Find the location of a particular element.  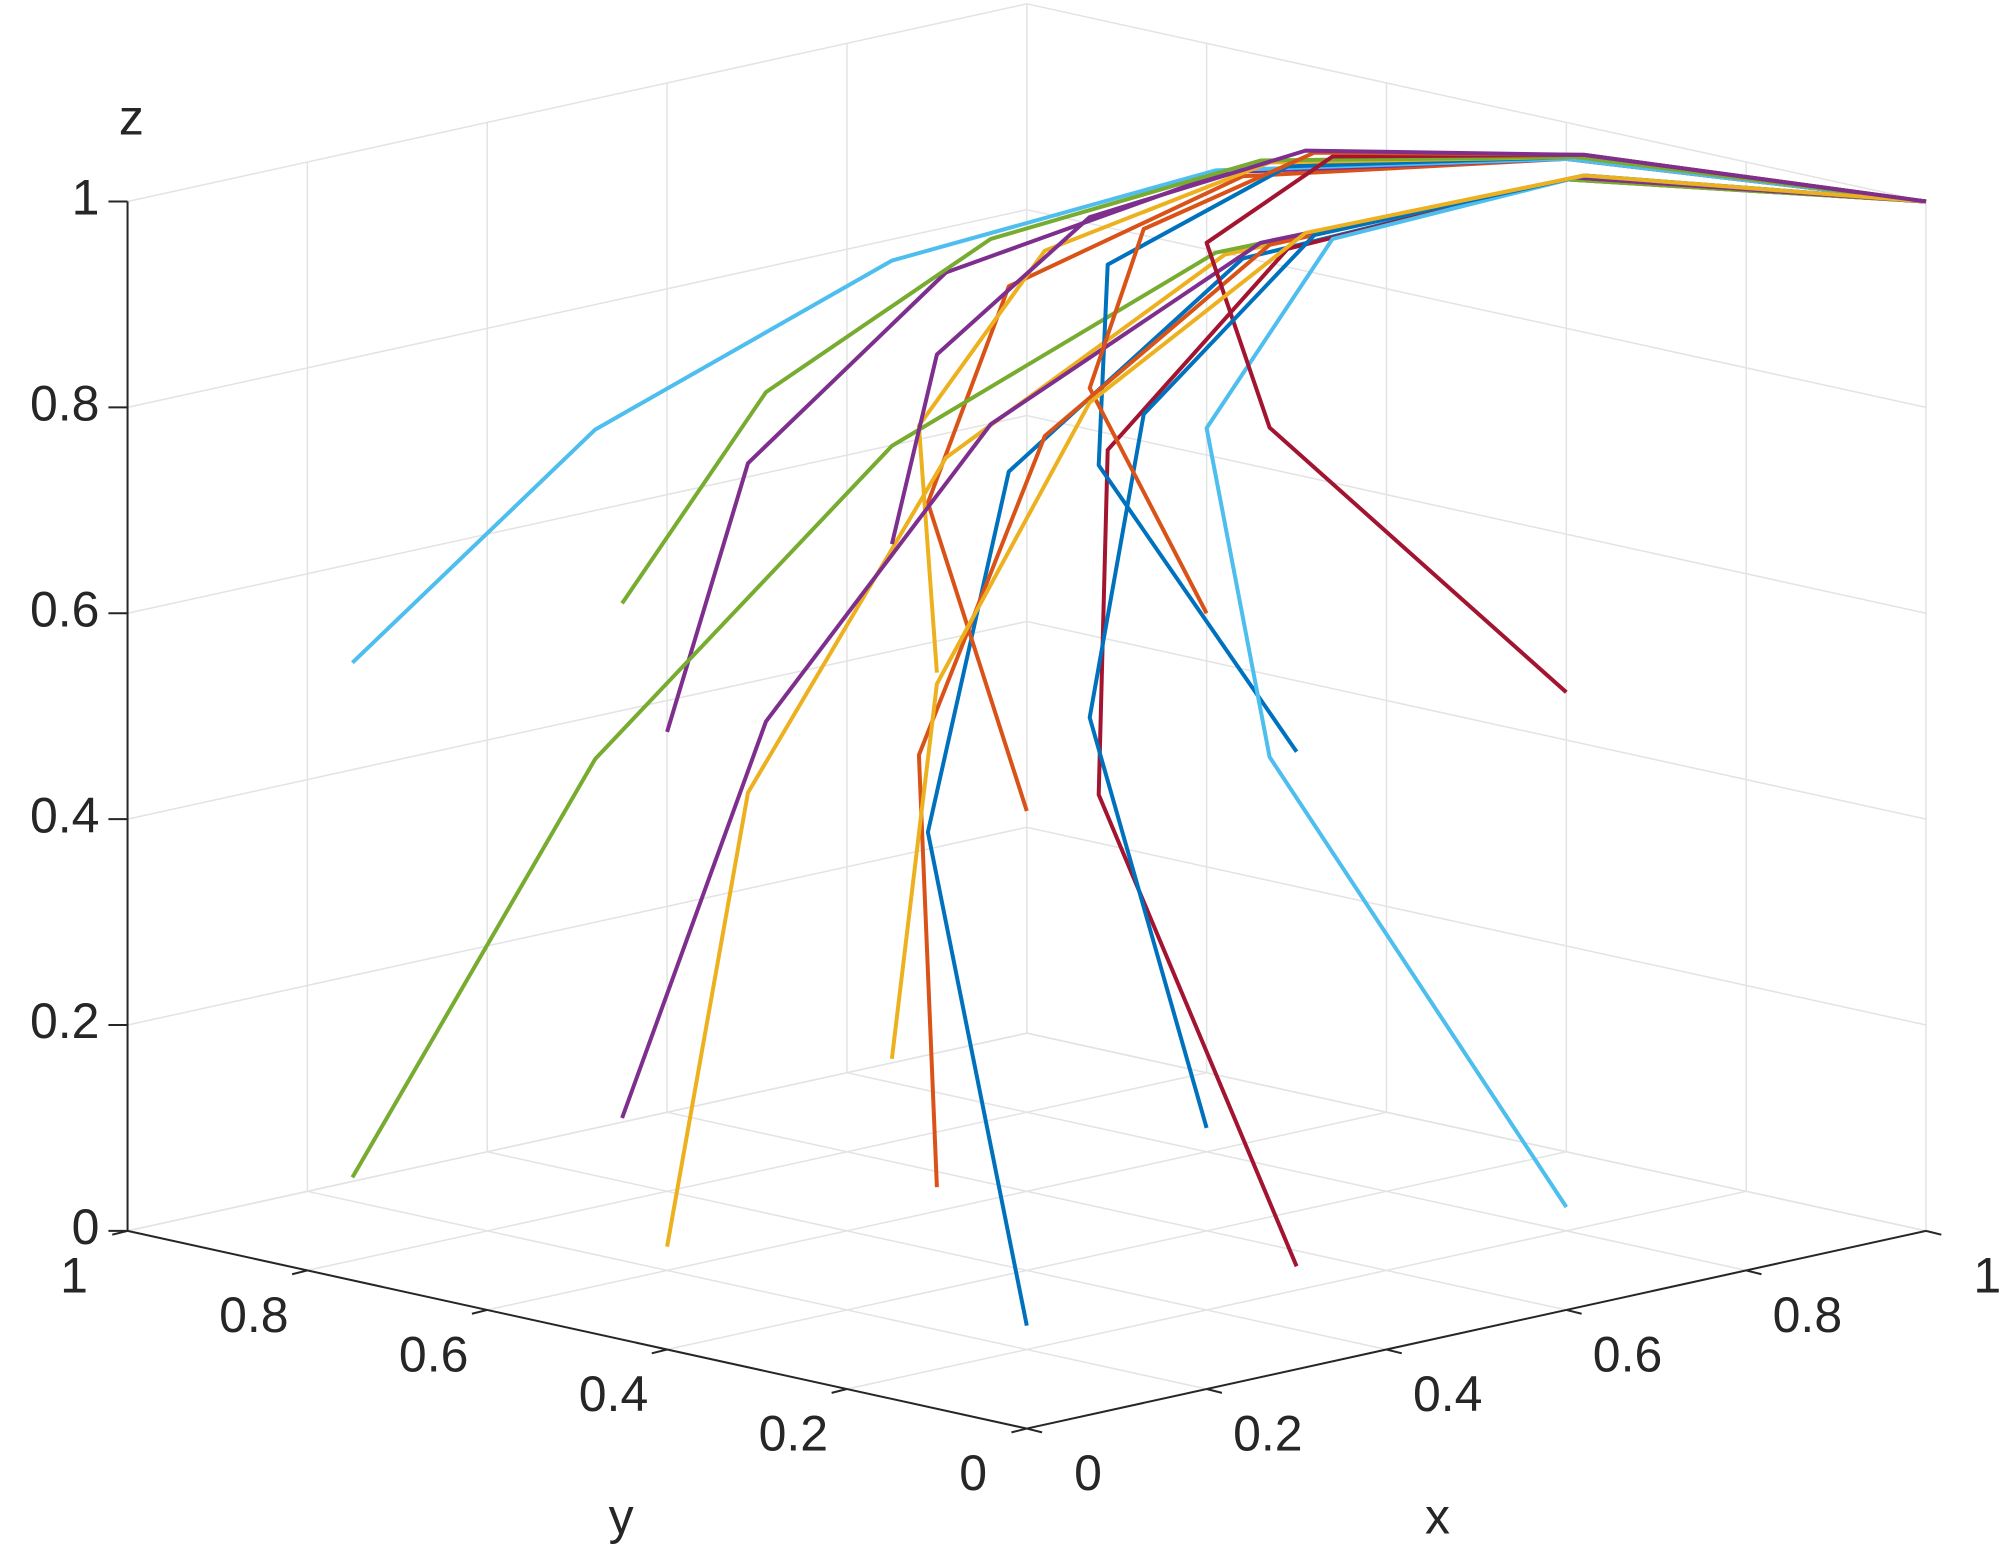

y-tick-label: 1 is located at coordinates (74, 1276).